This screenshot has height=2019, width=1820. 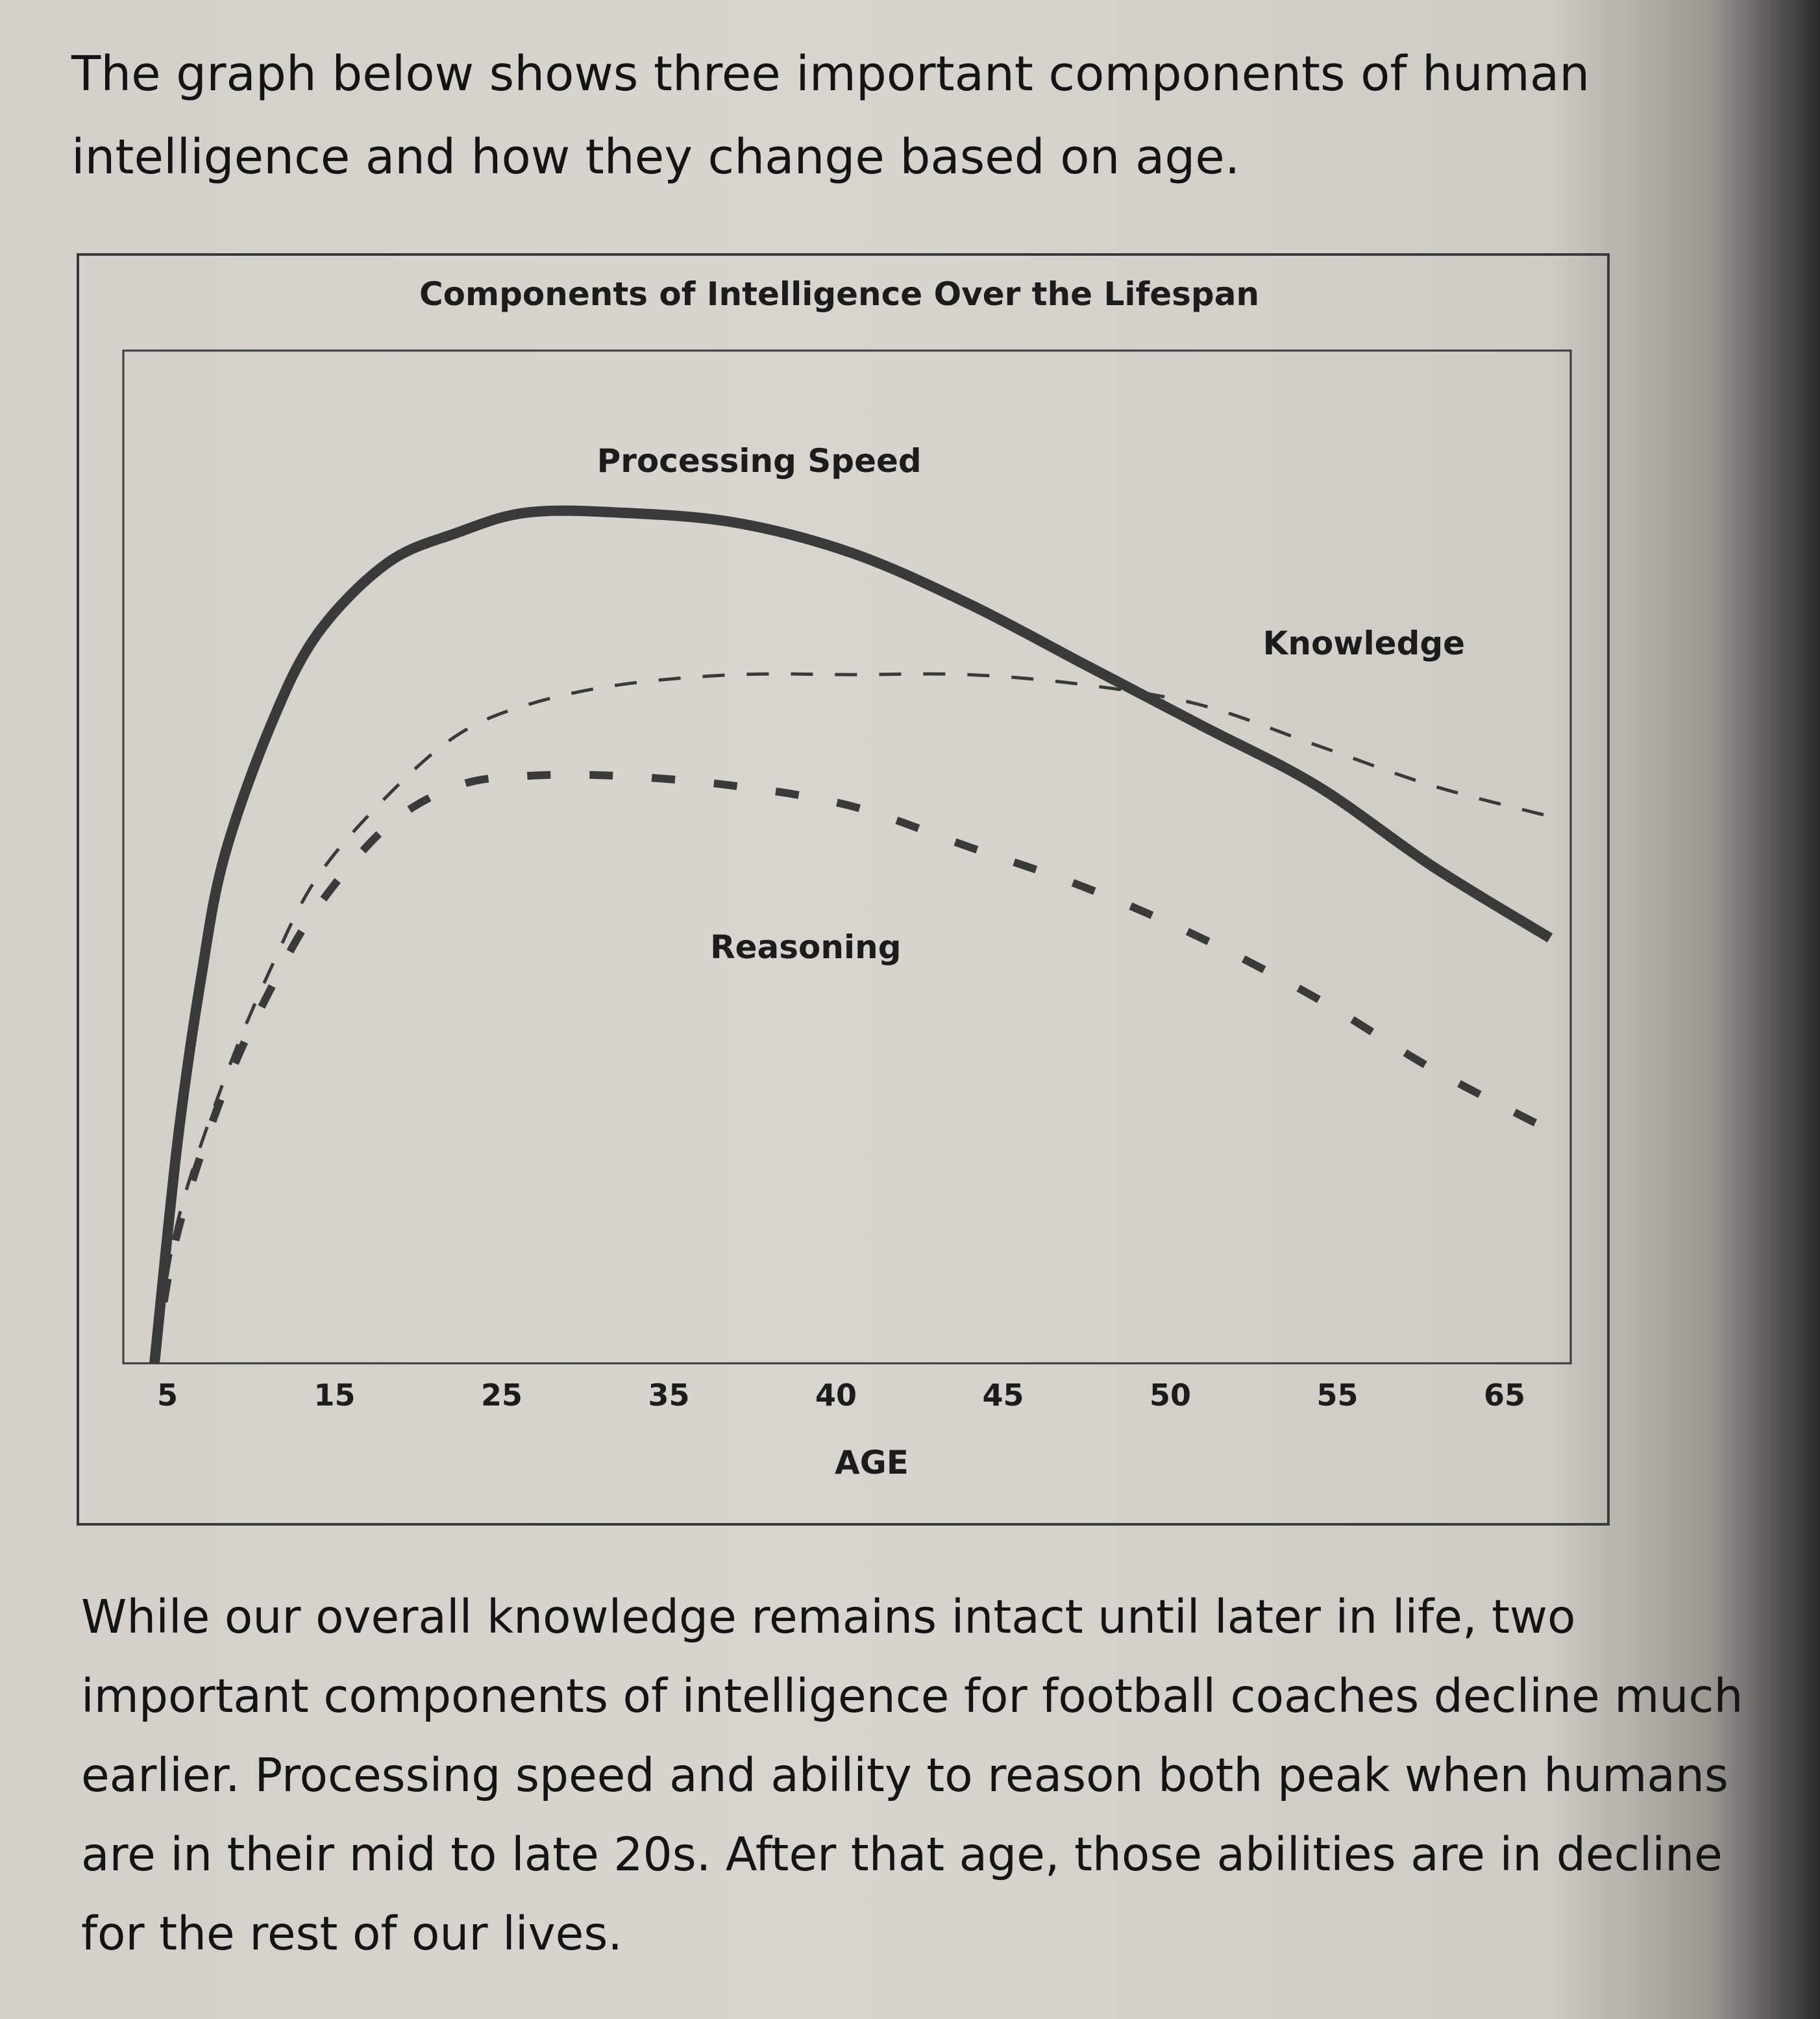 I want to click on series-label-processing-speed: Processing Speed, so click(x=760, y=461).